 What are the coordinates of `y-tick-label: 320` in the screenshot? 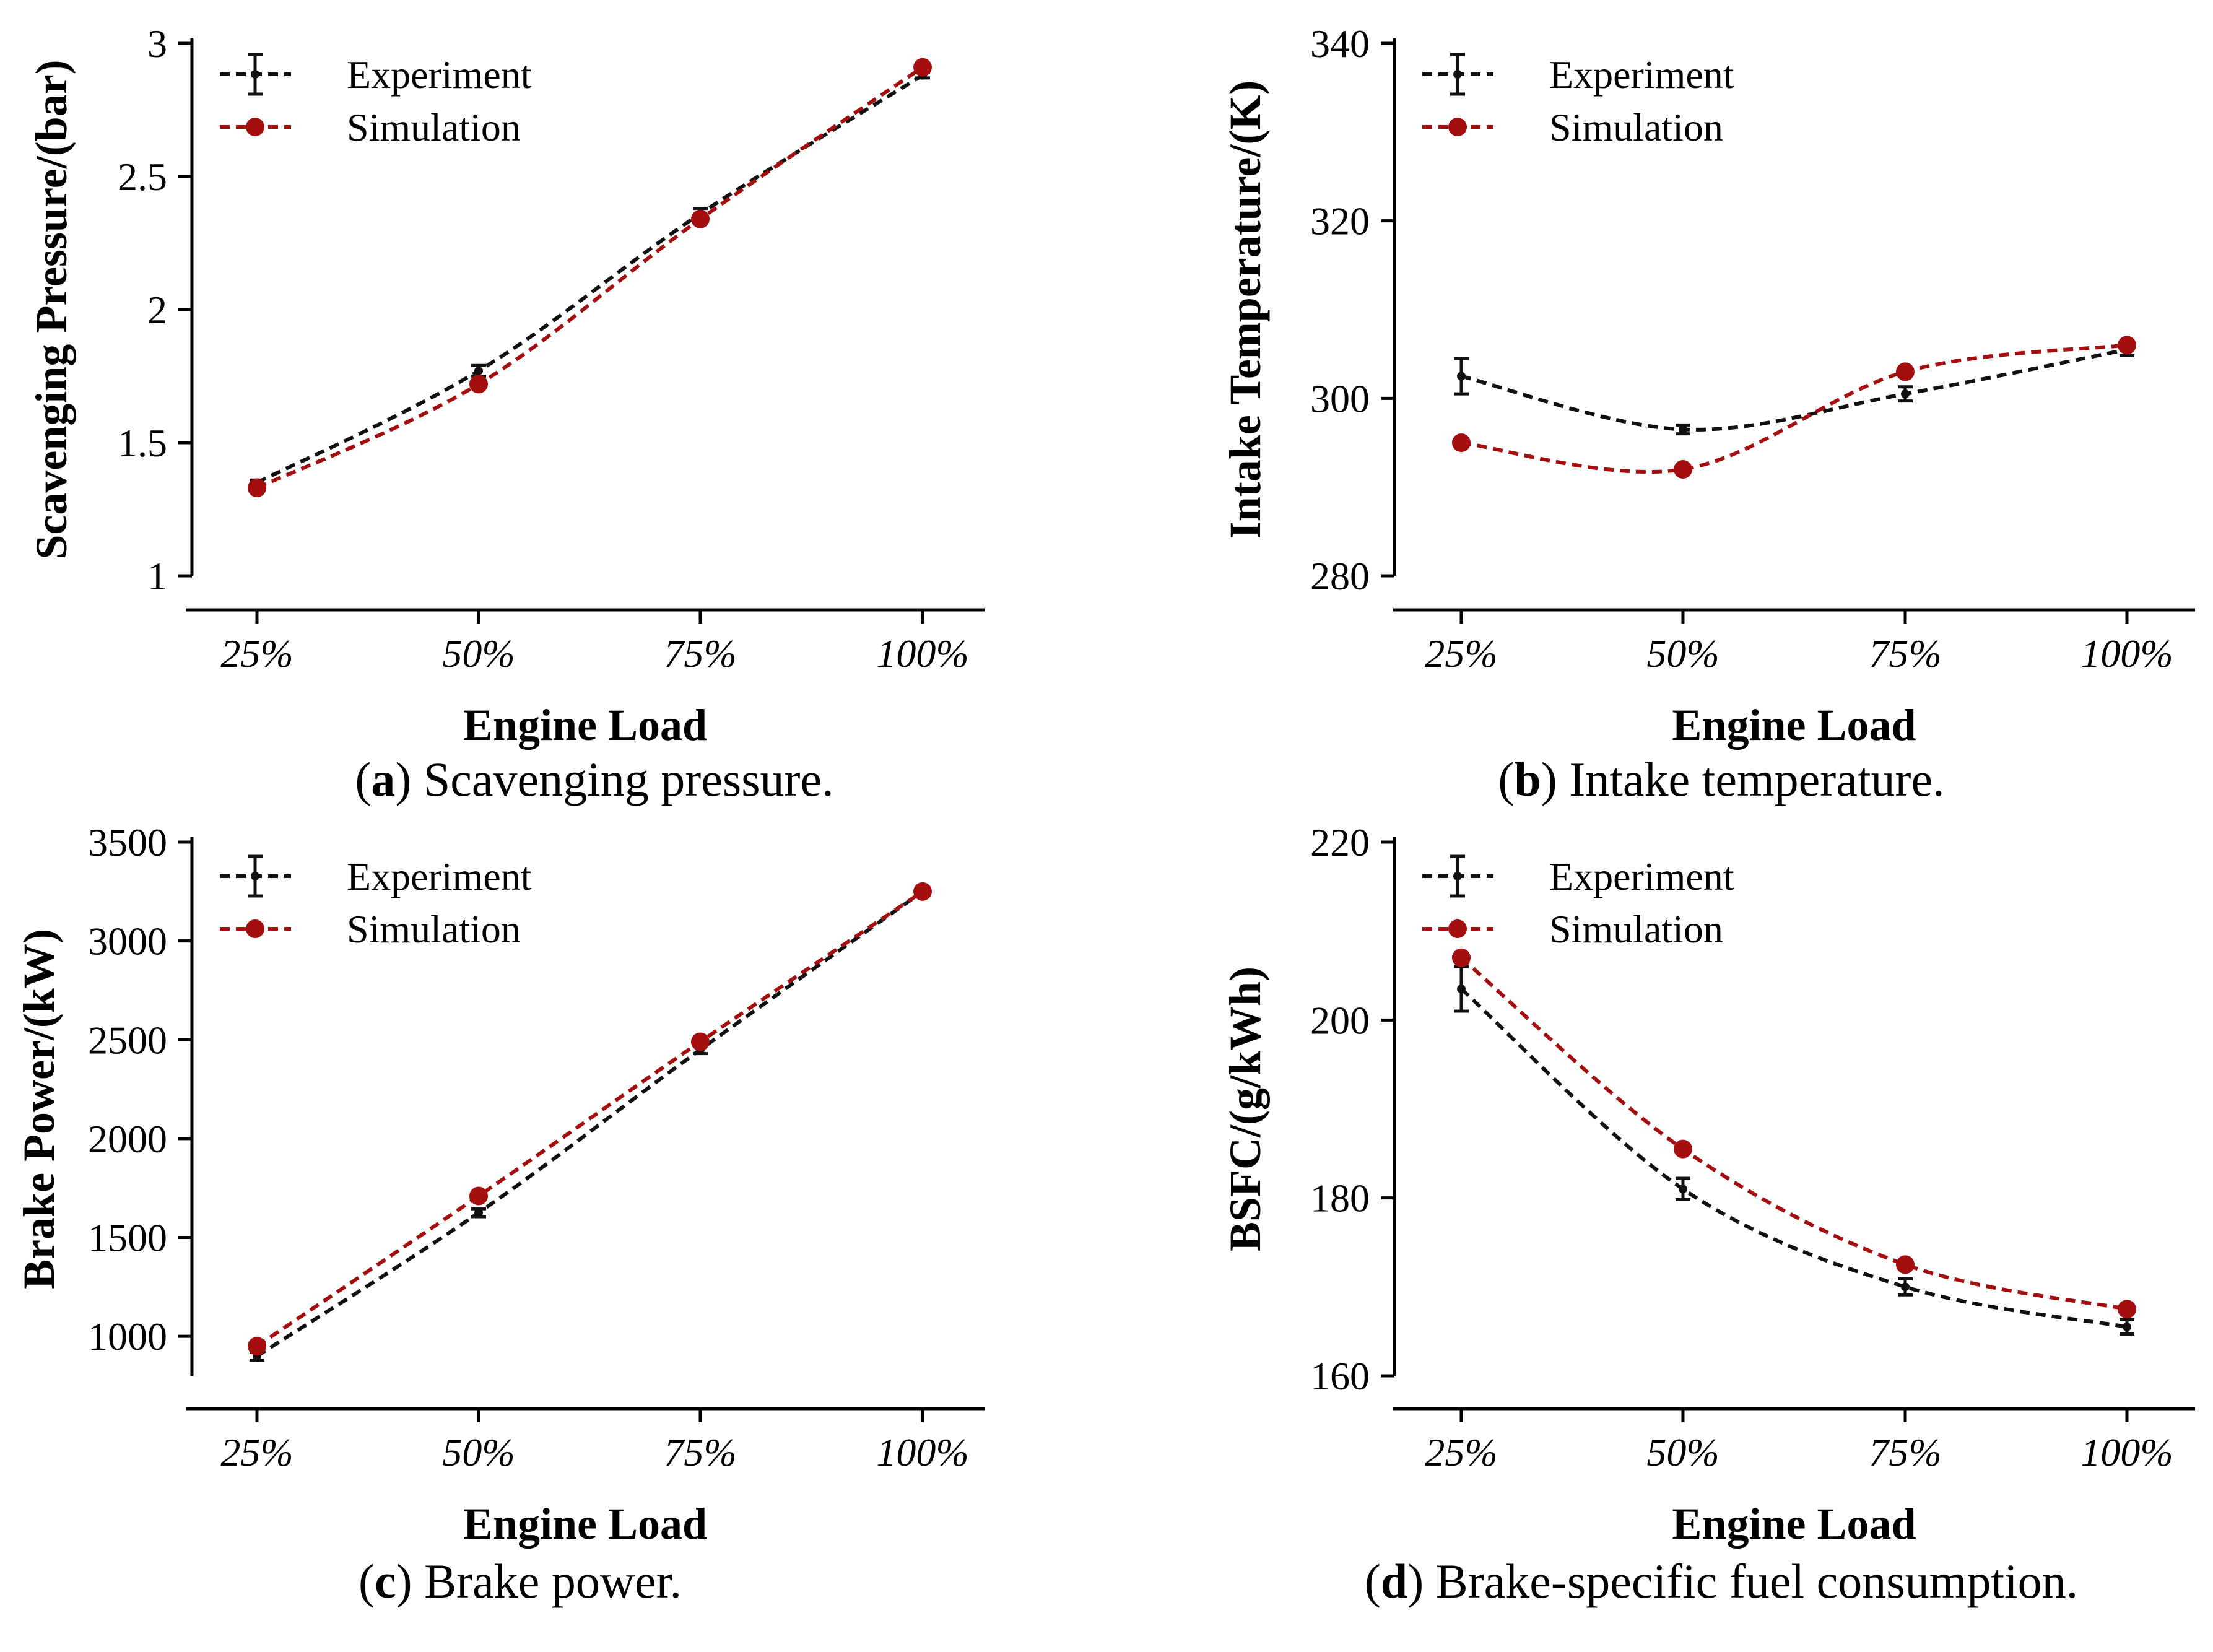 It's located at (1340, 221).